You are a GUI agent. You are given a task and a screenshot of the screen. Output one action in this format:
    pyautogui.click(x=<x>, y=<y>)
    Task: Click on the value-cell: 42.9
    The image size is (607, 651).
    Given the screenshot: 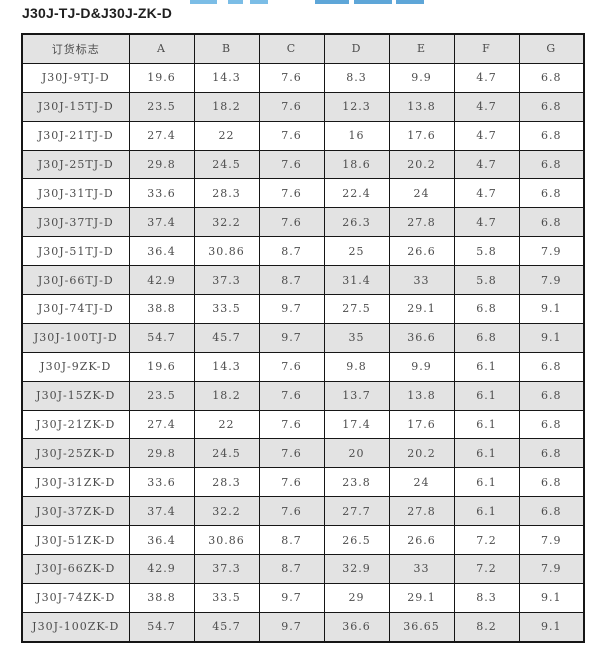 What is the action you would take?
    pyautogui.click(x=161, y=569)
    